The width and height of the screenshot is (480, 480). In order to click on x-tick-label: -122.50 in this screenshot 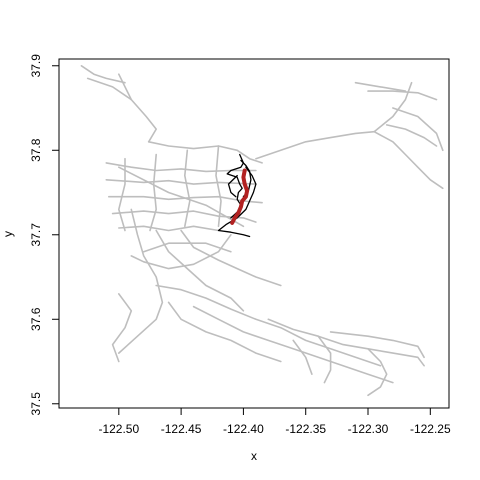, I will do `click(118, 429)`.